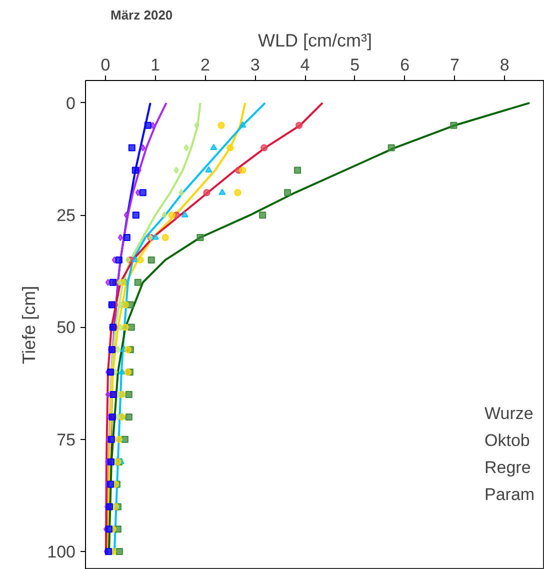  I want to click on x-axis-title: WLD [cm/cm³], so click(315, 40).